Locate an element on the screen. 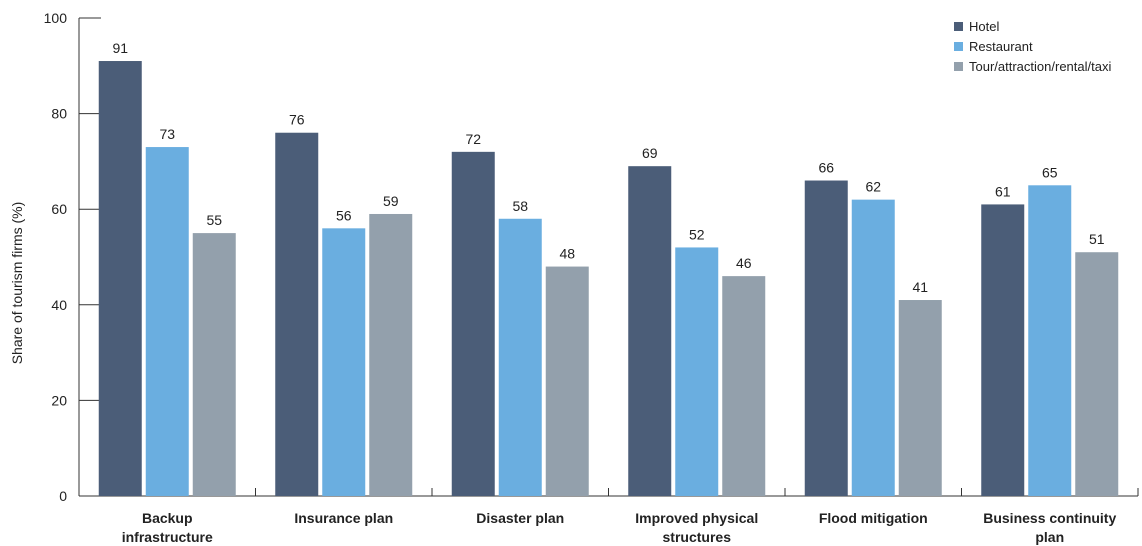  x-tick-label: Flood mitigation is located at coordinates (873, 518).